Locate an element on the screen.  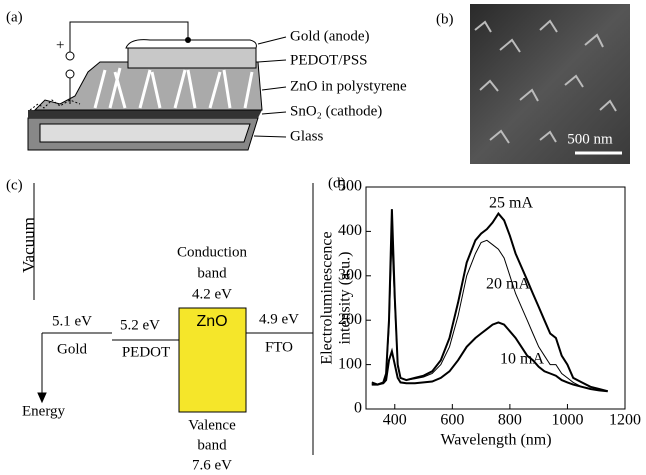
nanorods is located at coordinates (173, 88).